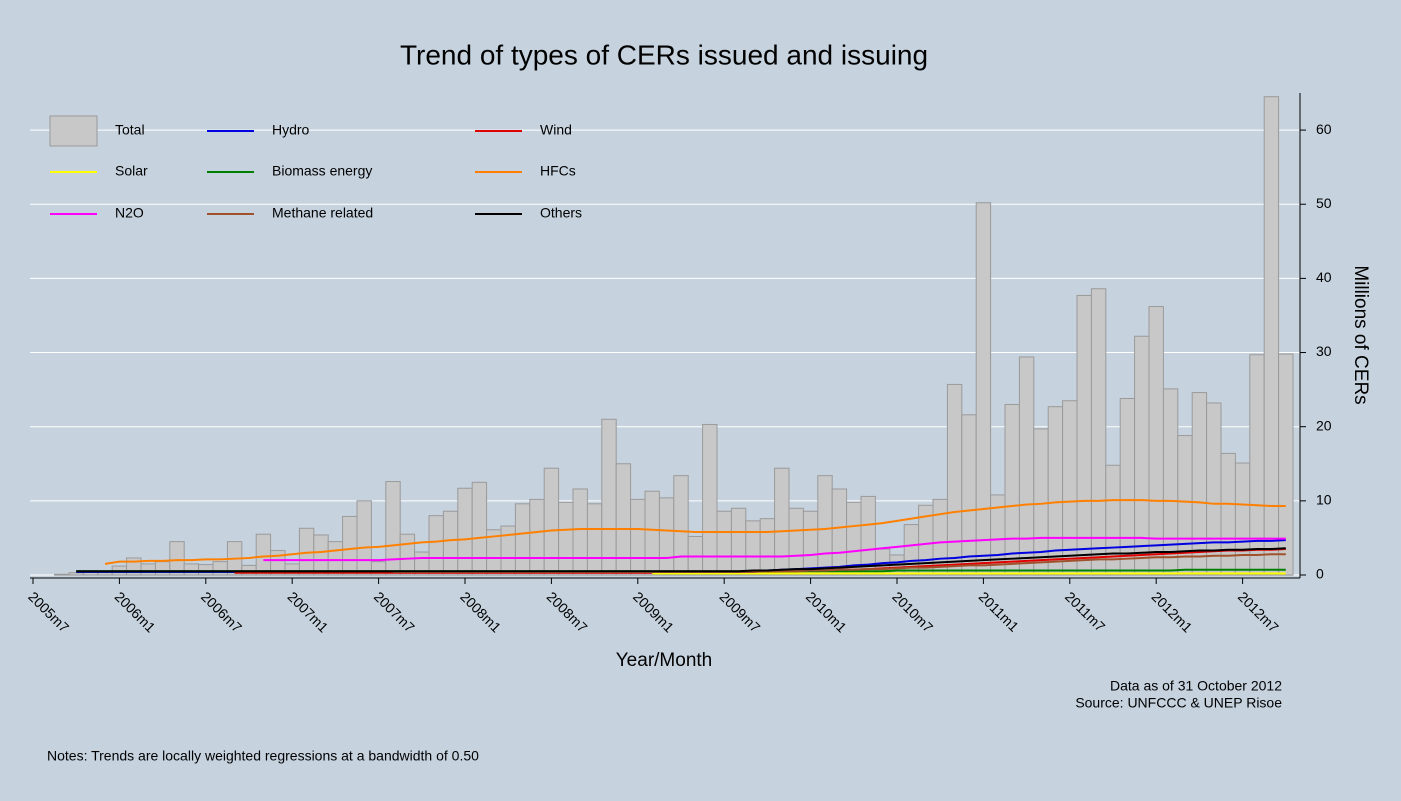  I want to click on x-tick-label: 2006m1, so click(135, 611).